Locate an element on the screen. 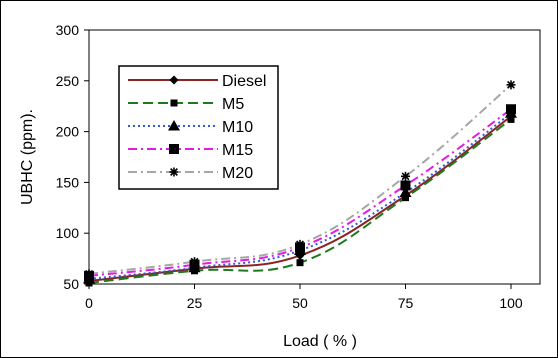 This screenshot has height=358, width=558. legend-label-m10: M10 is located at coordinates (237, 127).